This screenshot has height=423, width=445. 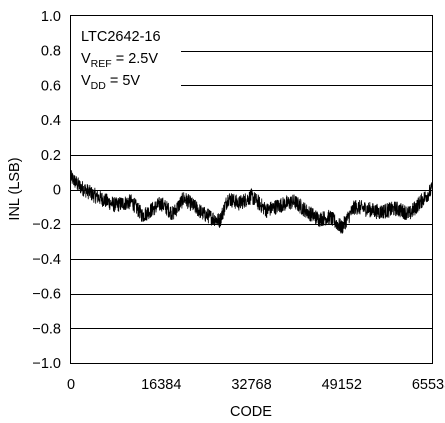 What do you see at coordinates (51, 17) in the screenshot?
I see `y-tick-label: 1.0` at bounding box center [51, 17].